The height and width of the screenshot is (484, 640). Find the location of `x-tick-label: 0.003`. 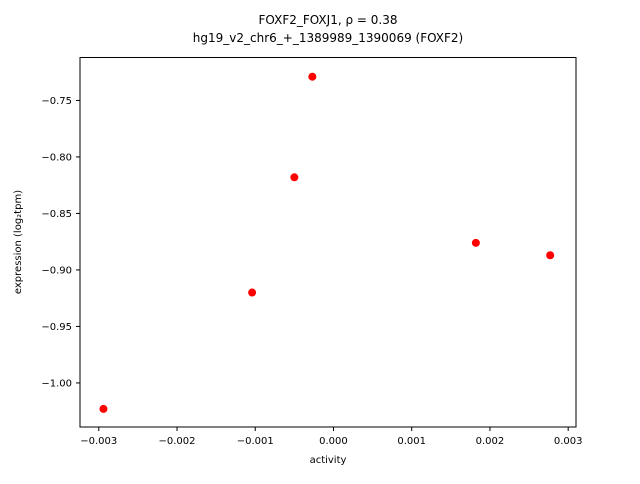

x-tick-label: 0.003 is located at coordinates (568, 441).